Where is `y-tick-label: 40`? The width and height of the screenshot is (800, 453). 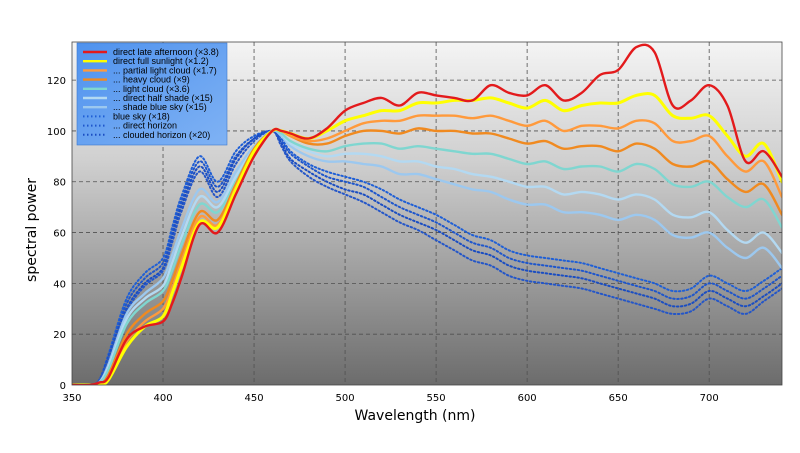
y-tick-label: 40 is located at coordinates (59, 284).